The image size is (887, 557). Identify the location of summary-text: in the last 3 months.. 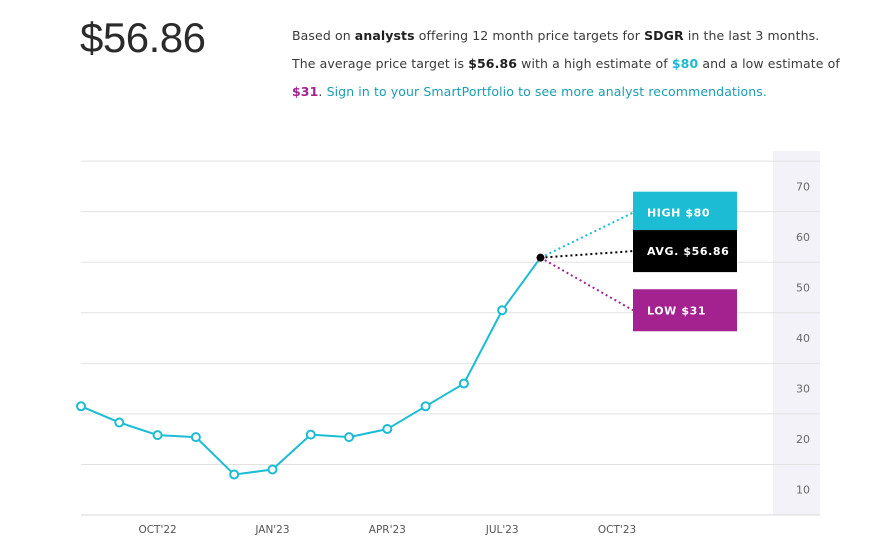
(751, 35).